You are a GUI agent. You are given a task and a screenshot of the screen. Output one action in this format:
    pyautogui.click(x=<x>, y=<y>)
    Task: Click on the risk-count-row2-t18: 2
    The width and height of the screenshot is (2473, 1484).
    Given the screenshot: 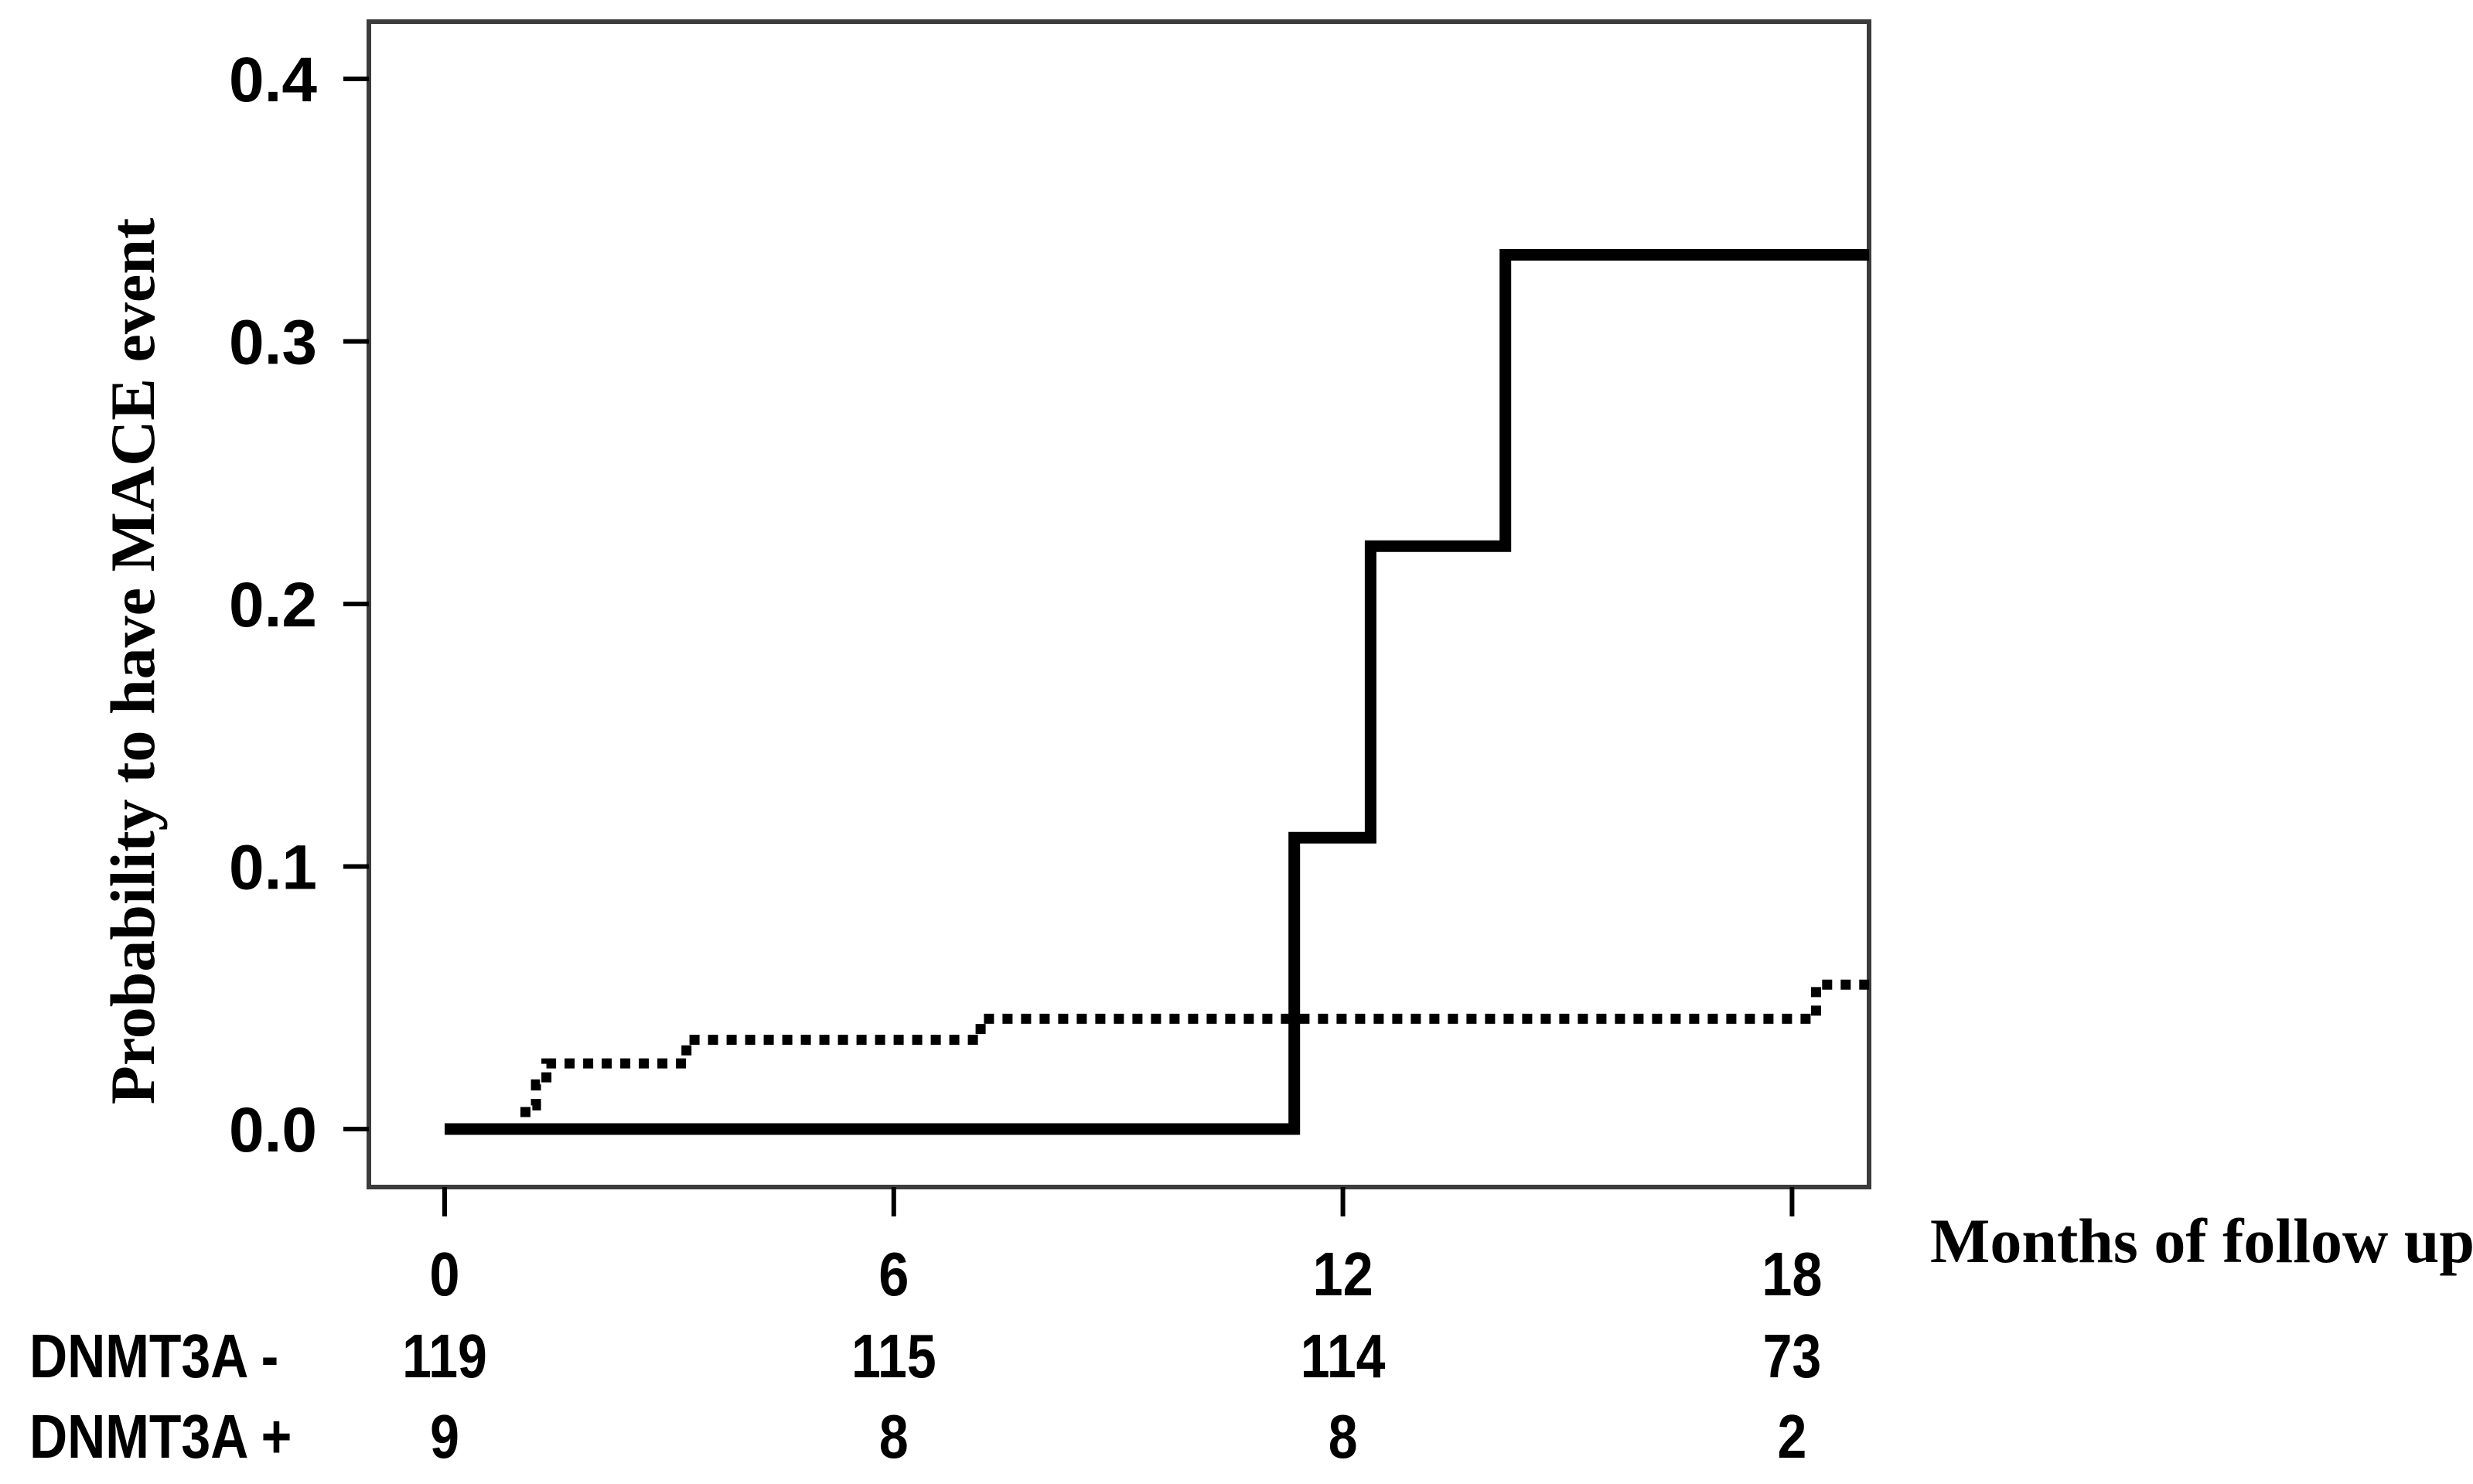 What is the action you would take?
    pyautogui.click(x=1791, y=1436)
    